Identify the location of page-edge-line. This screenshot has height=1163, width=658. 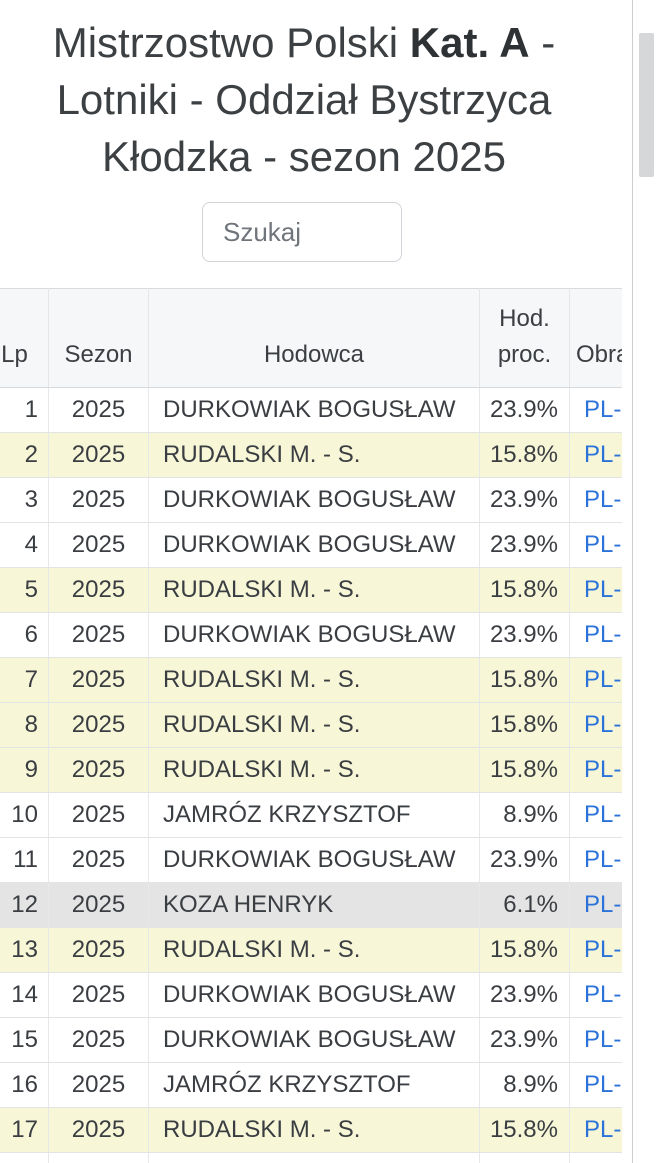
(632, 581).